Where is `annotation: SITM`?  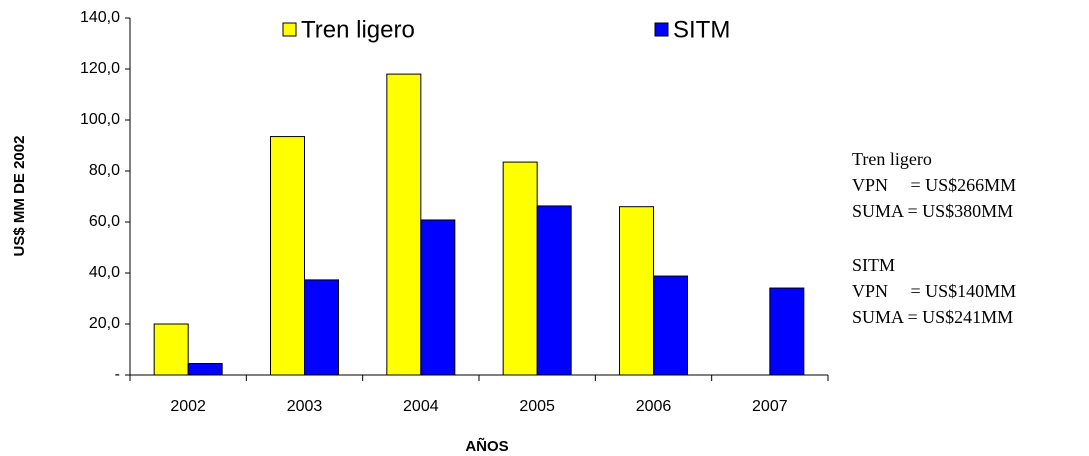
annotation: SITM is located at coordinates (873, 265).